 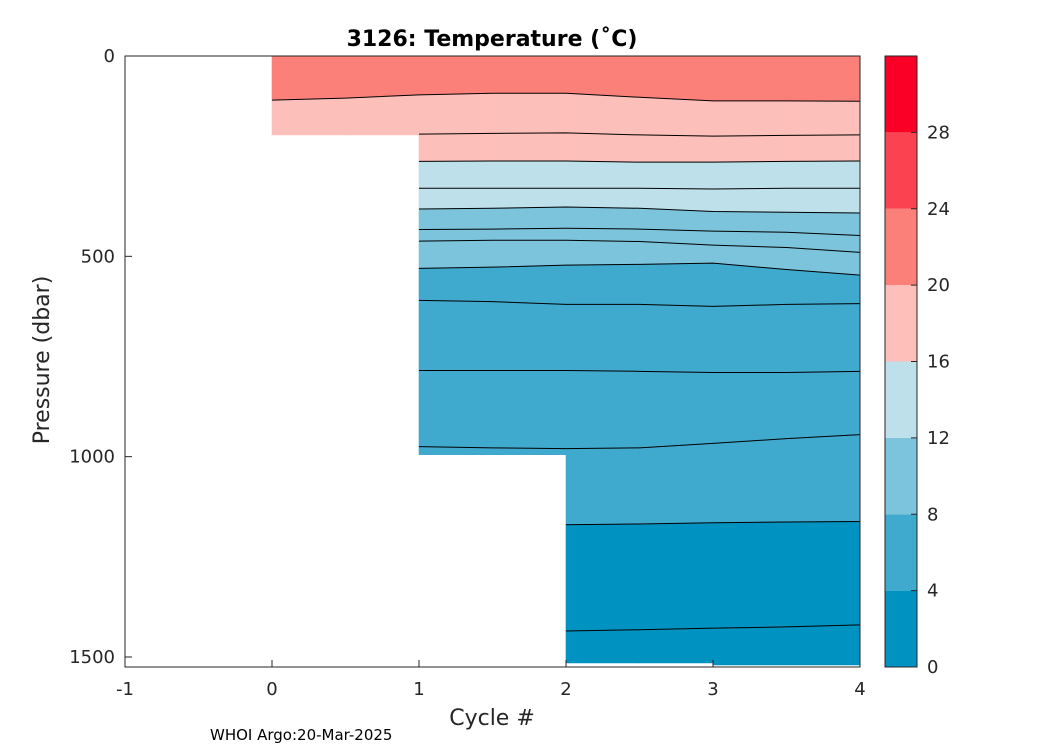 What do you see at coordinates (938, 362) in the screenshot?
I see `colorbar-tick-label: 16` at bounding box center [938, 362].